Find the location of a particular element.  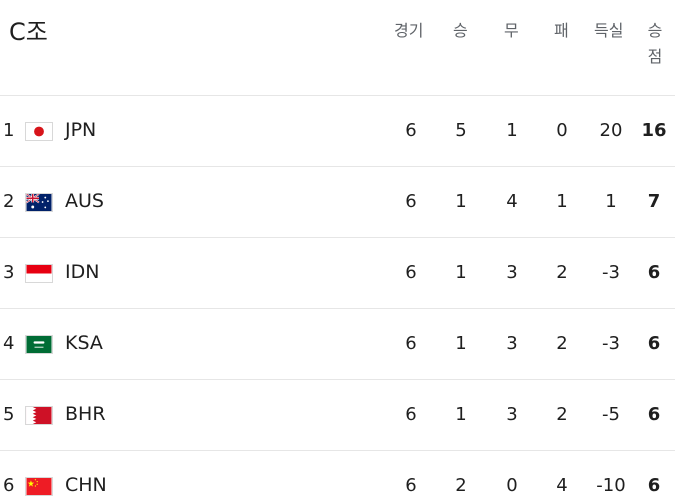

goal-diff-value: 20 is located at coordinates (611, 130).